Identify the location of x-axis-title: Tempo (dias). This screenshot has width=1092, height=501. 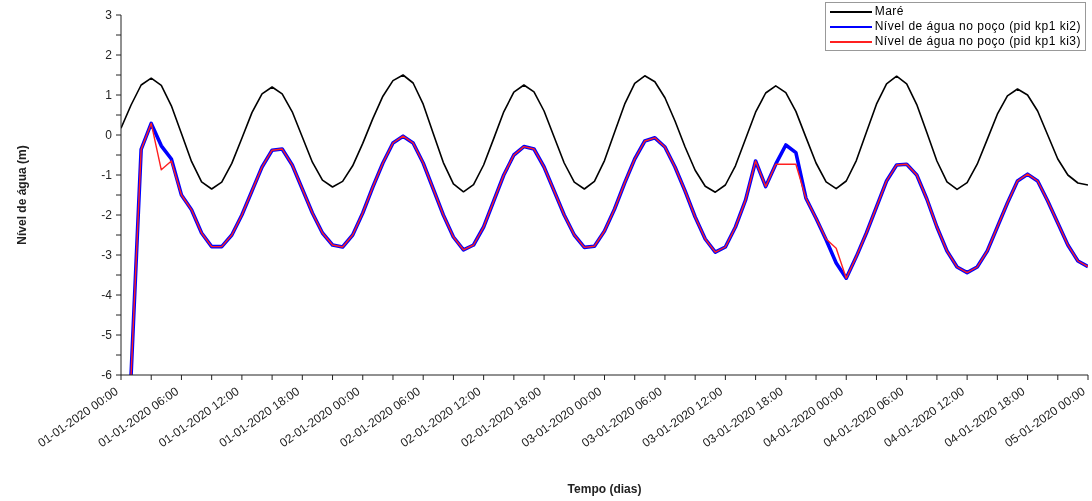
(604, 489).